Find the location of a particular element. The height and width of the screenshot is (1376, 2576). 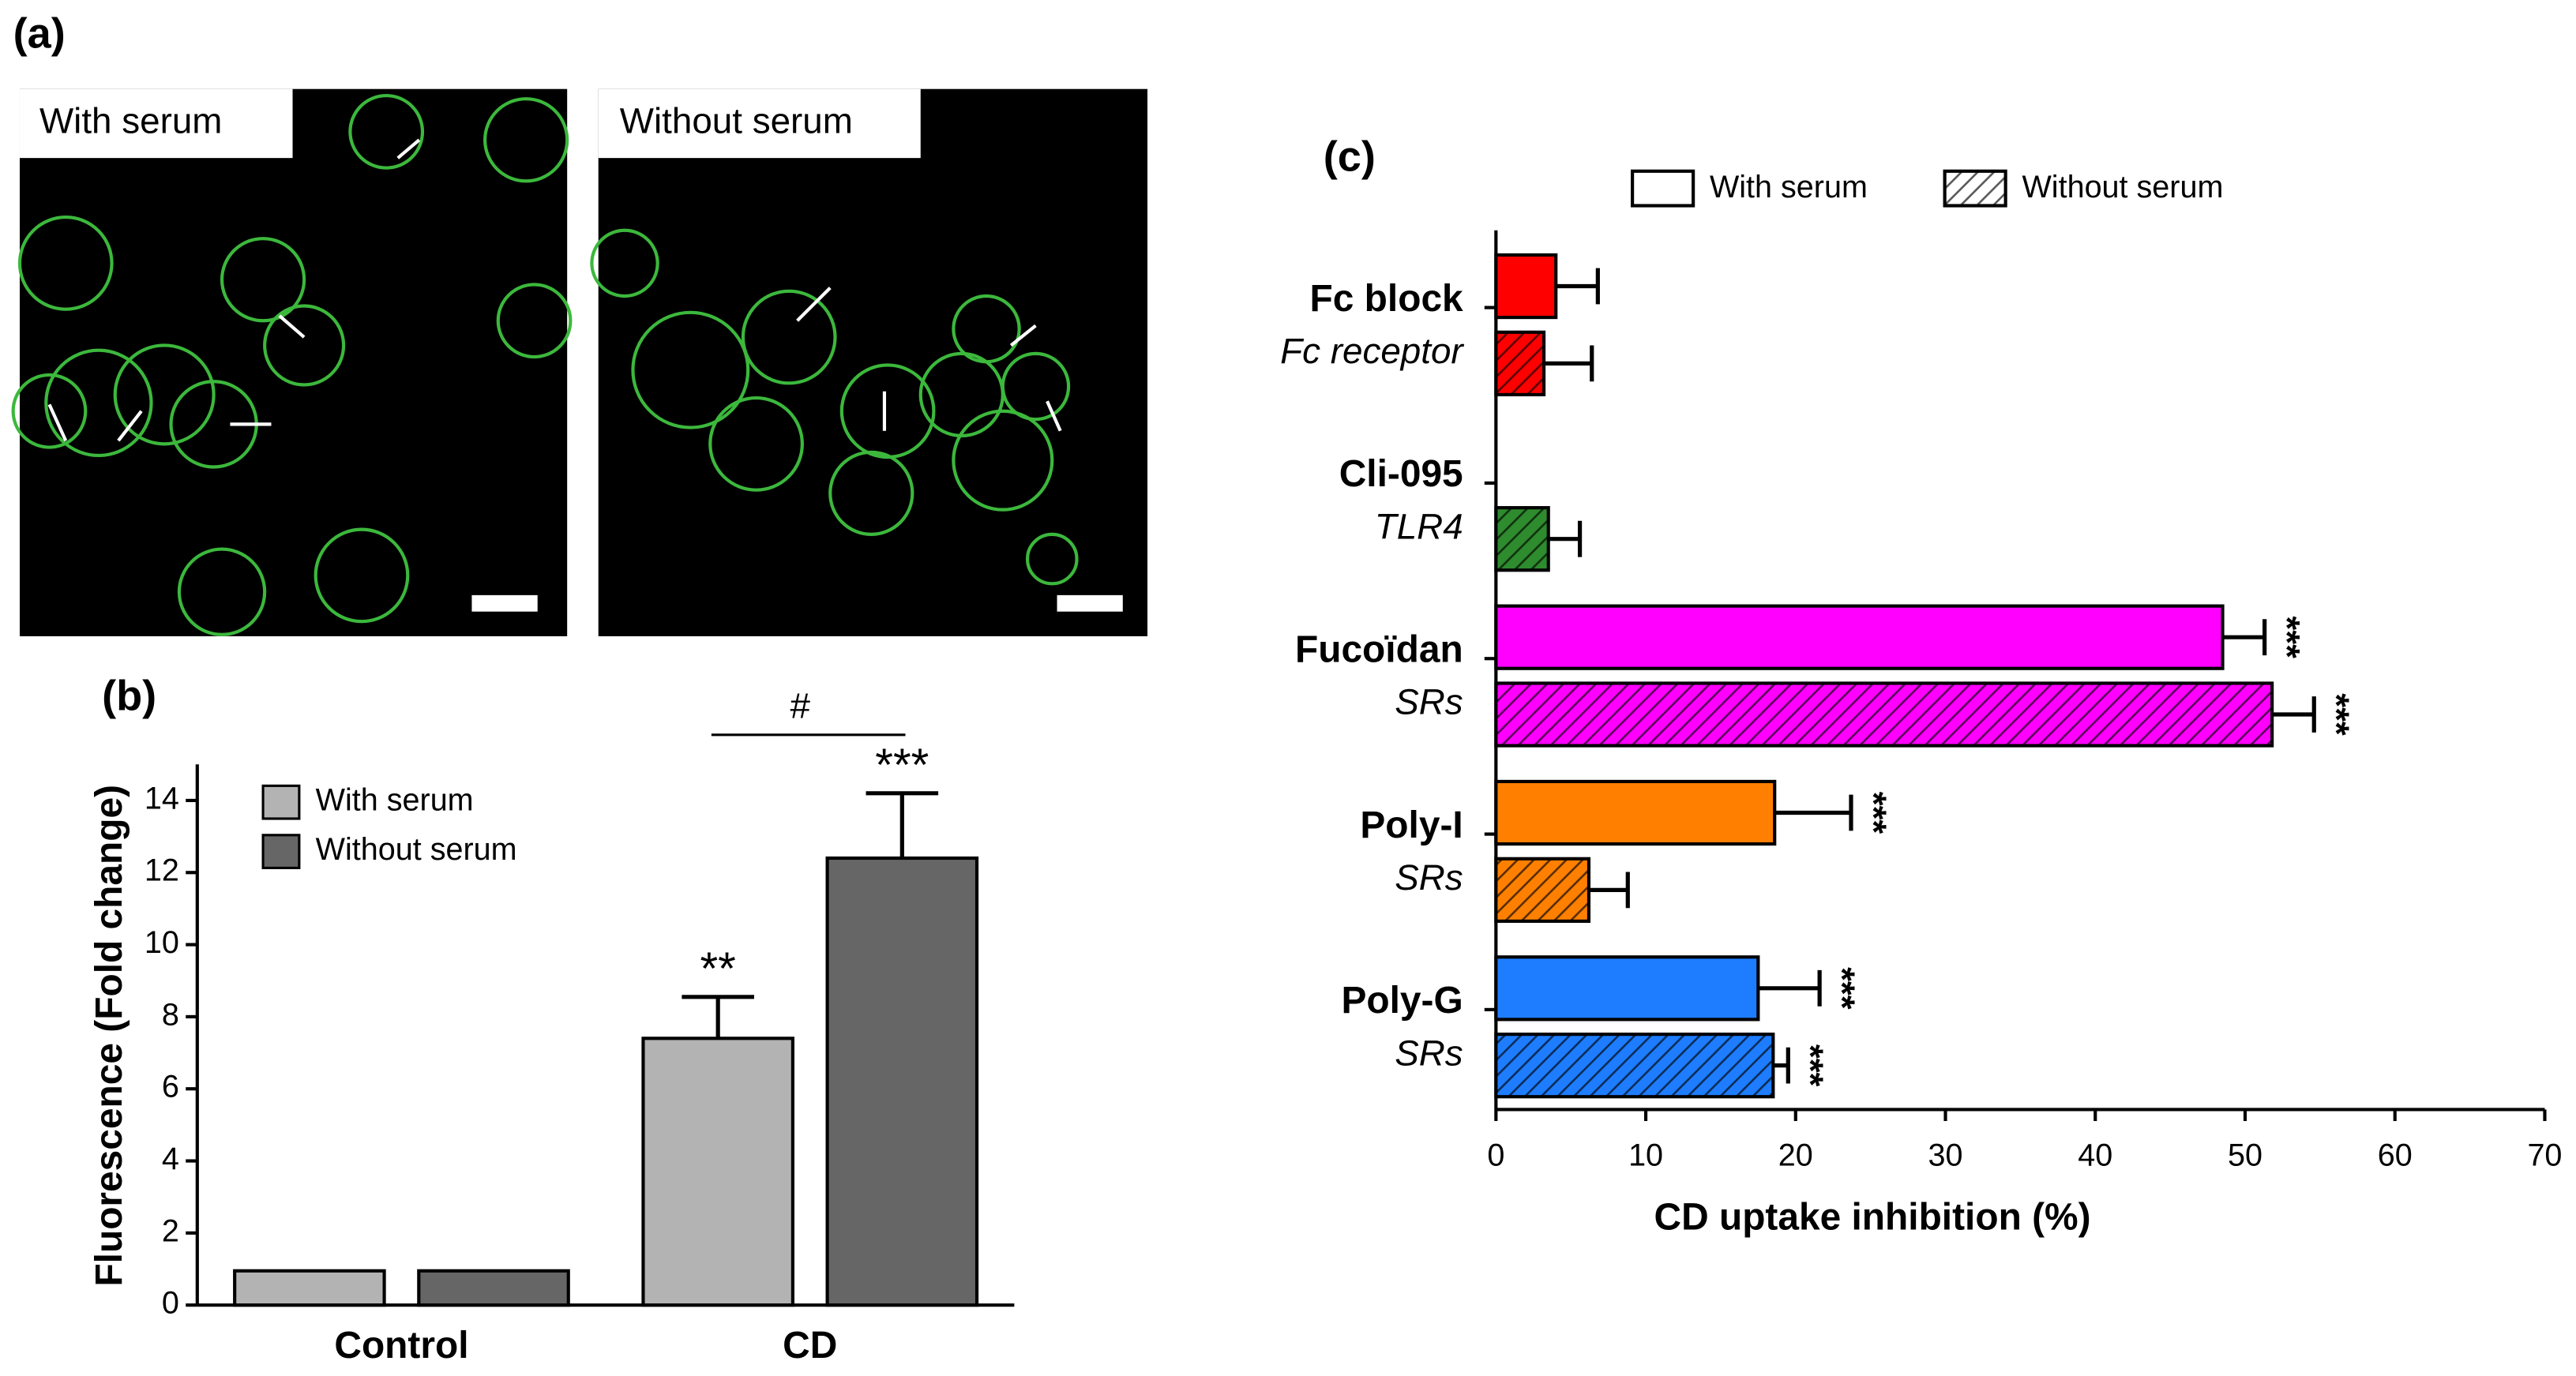

x-axis-label: CD uptake inhibition (%) is located at coordinates (1872, 1218).